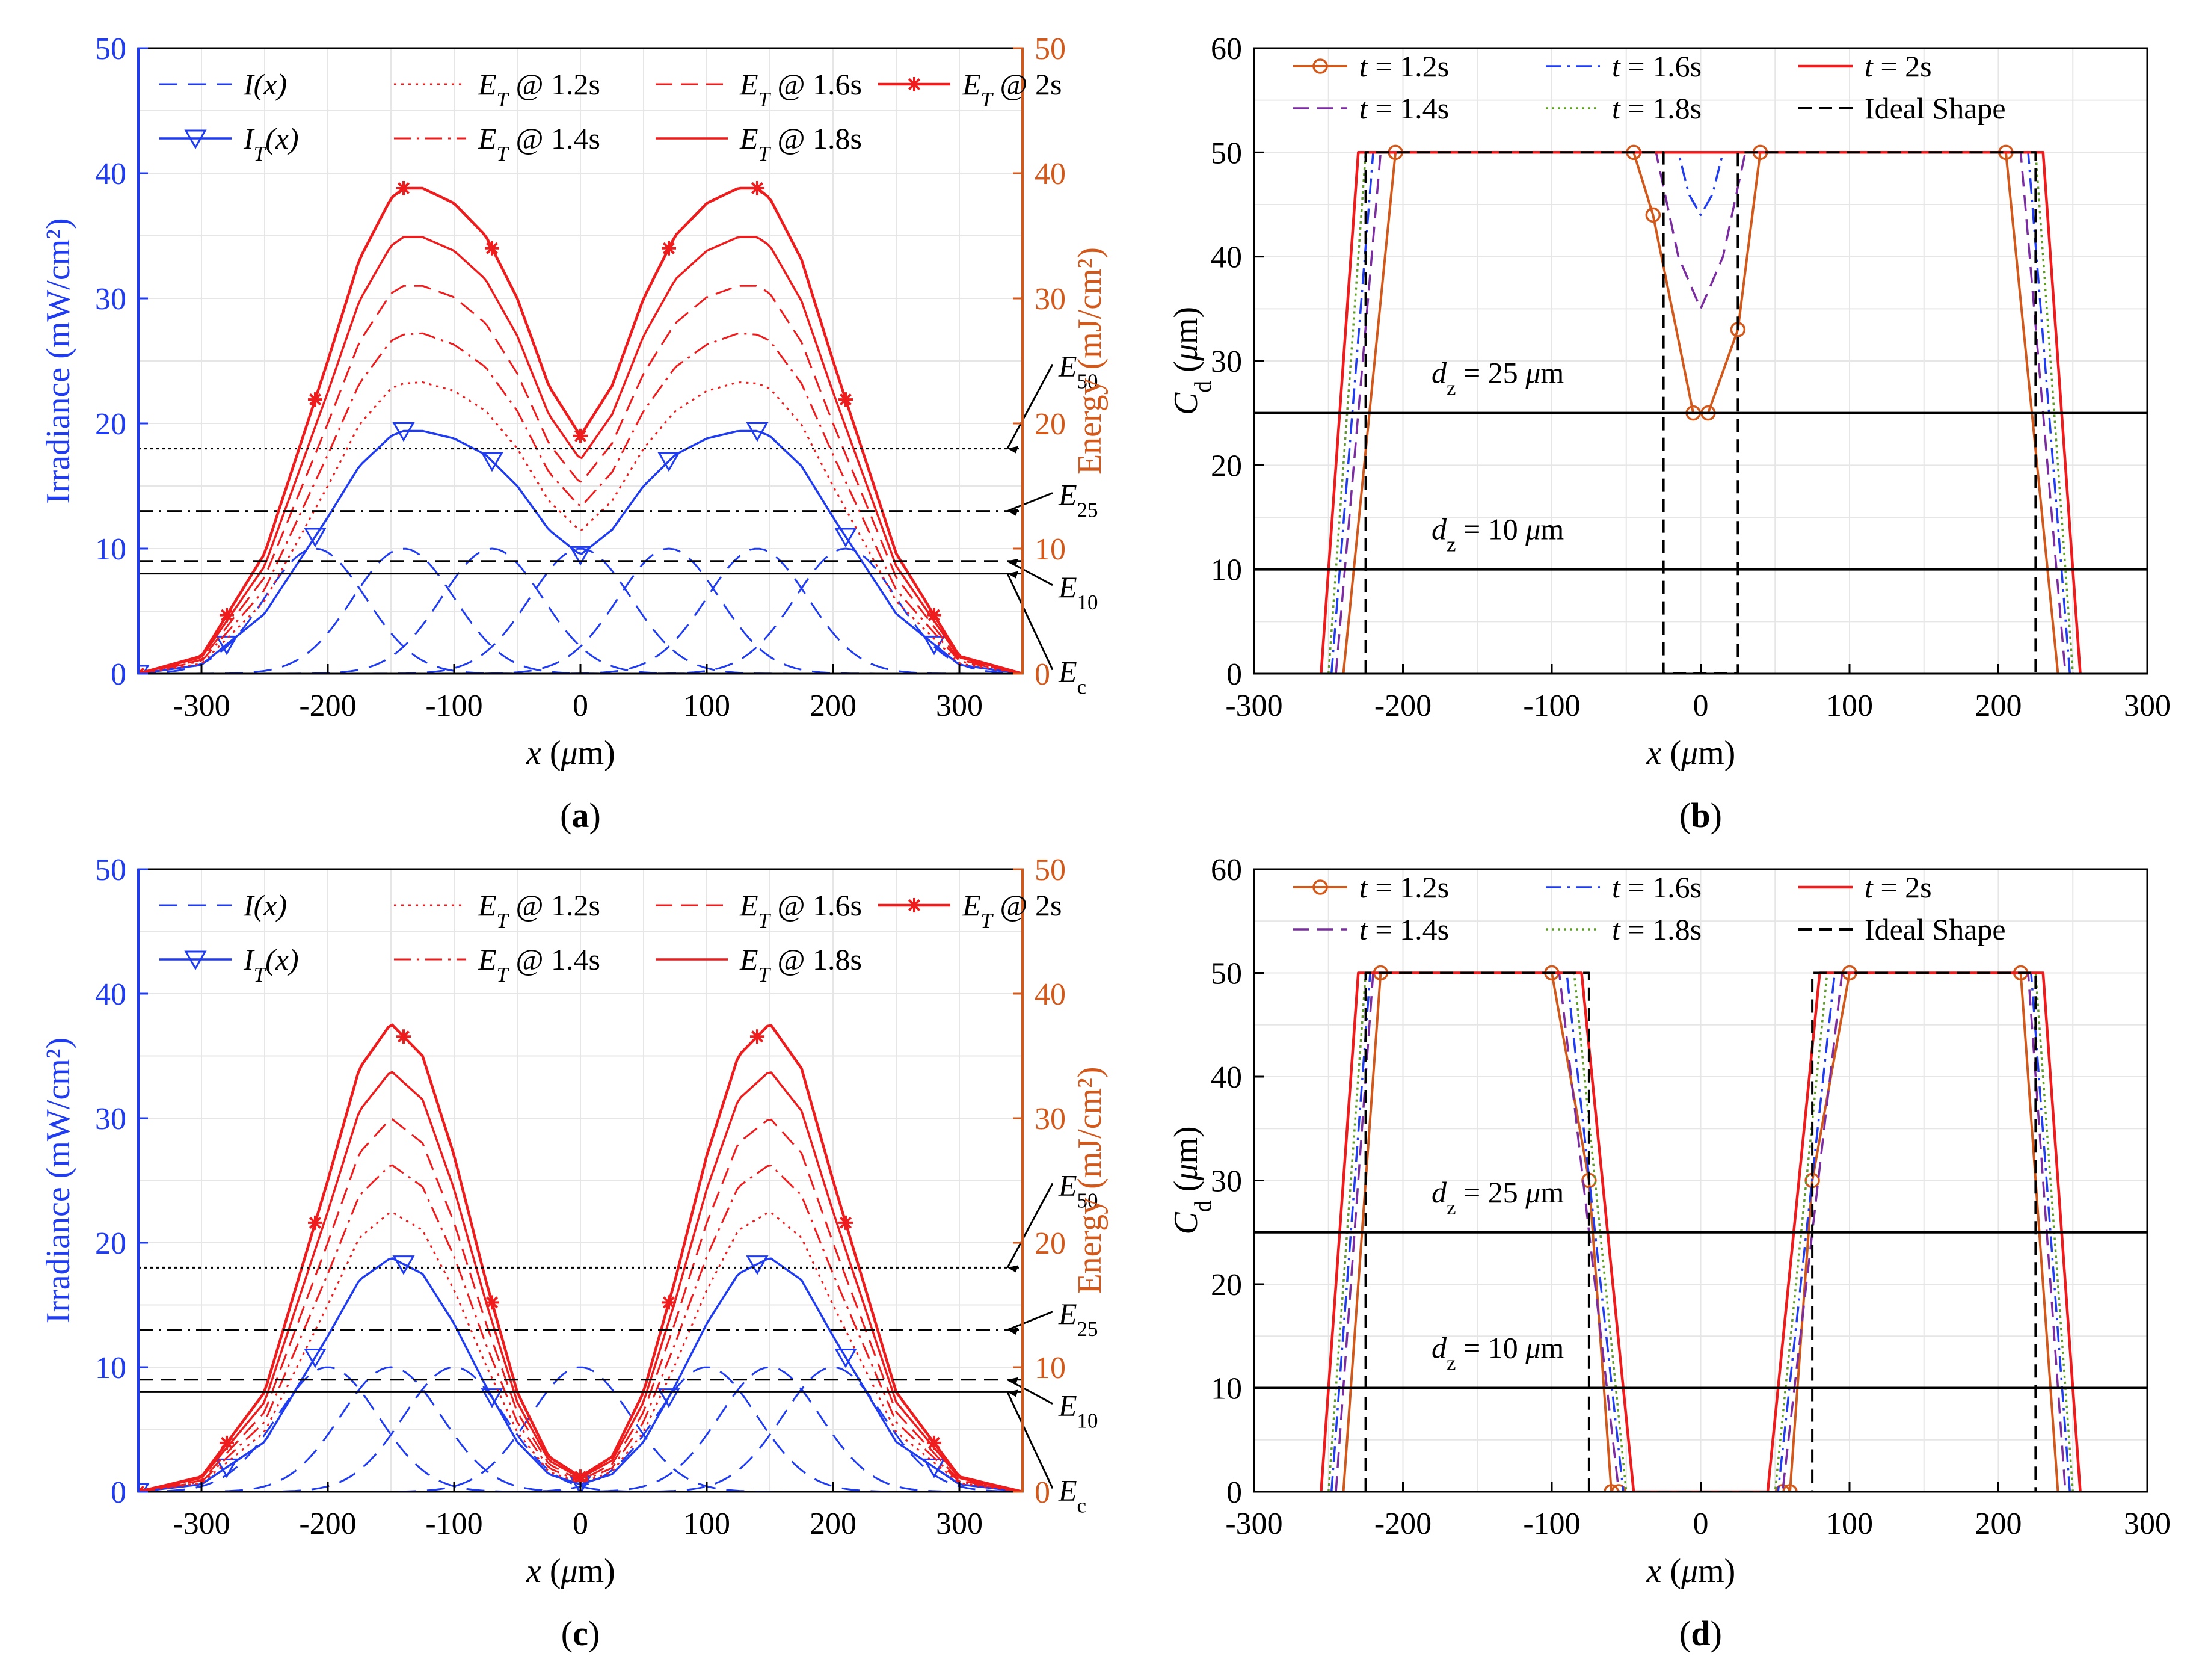 The height and width of the screenshot is (1680, 2202). What do you see at coordinates (539, 89) in the screenshot?
I see `legend-label: ET @ 1.2s` at bounding box center [539, 89].